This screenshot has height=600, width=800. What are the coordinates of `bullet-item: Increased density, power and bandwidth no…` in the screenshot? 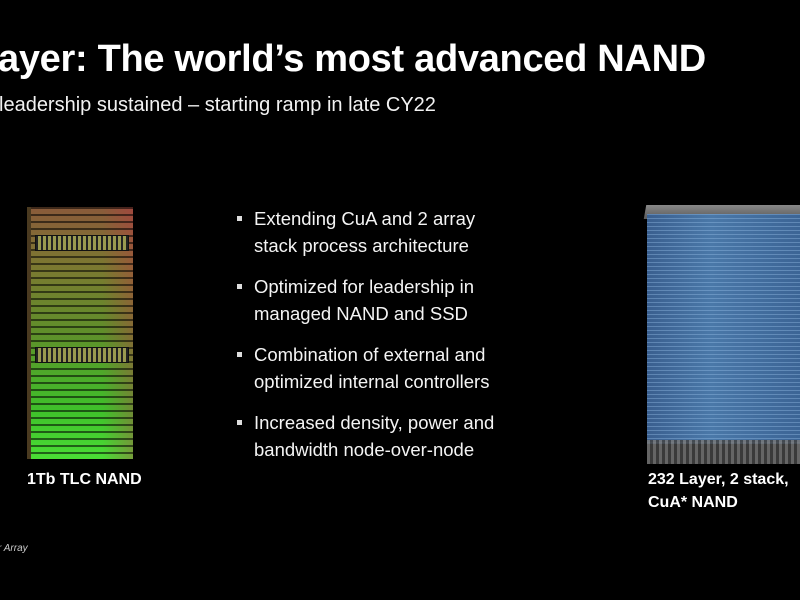 It's located at (401, 436).